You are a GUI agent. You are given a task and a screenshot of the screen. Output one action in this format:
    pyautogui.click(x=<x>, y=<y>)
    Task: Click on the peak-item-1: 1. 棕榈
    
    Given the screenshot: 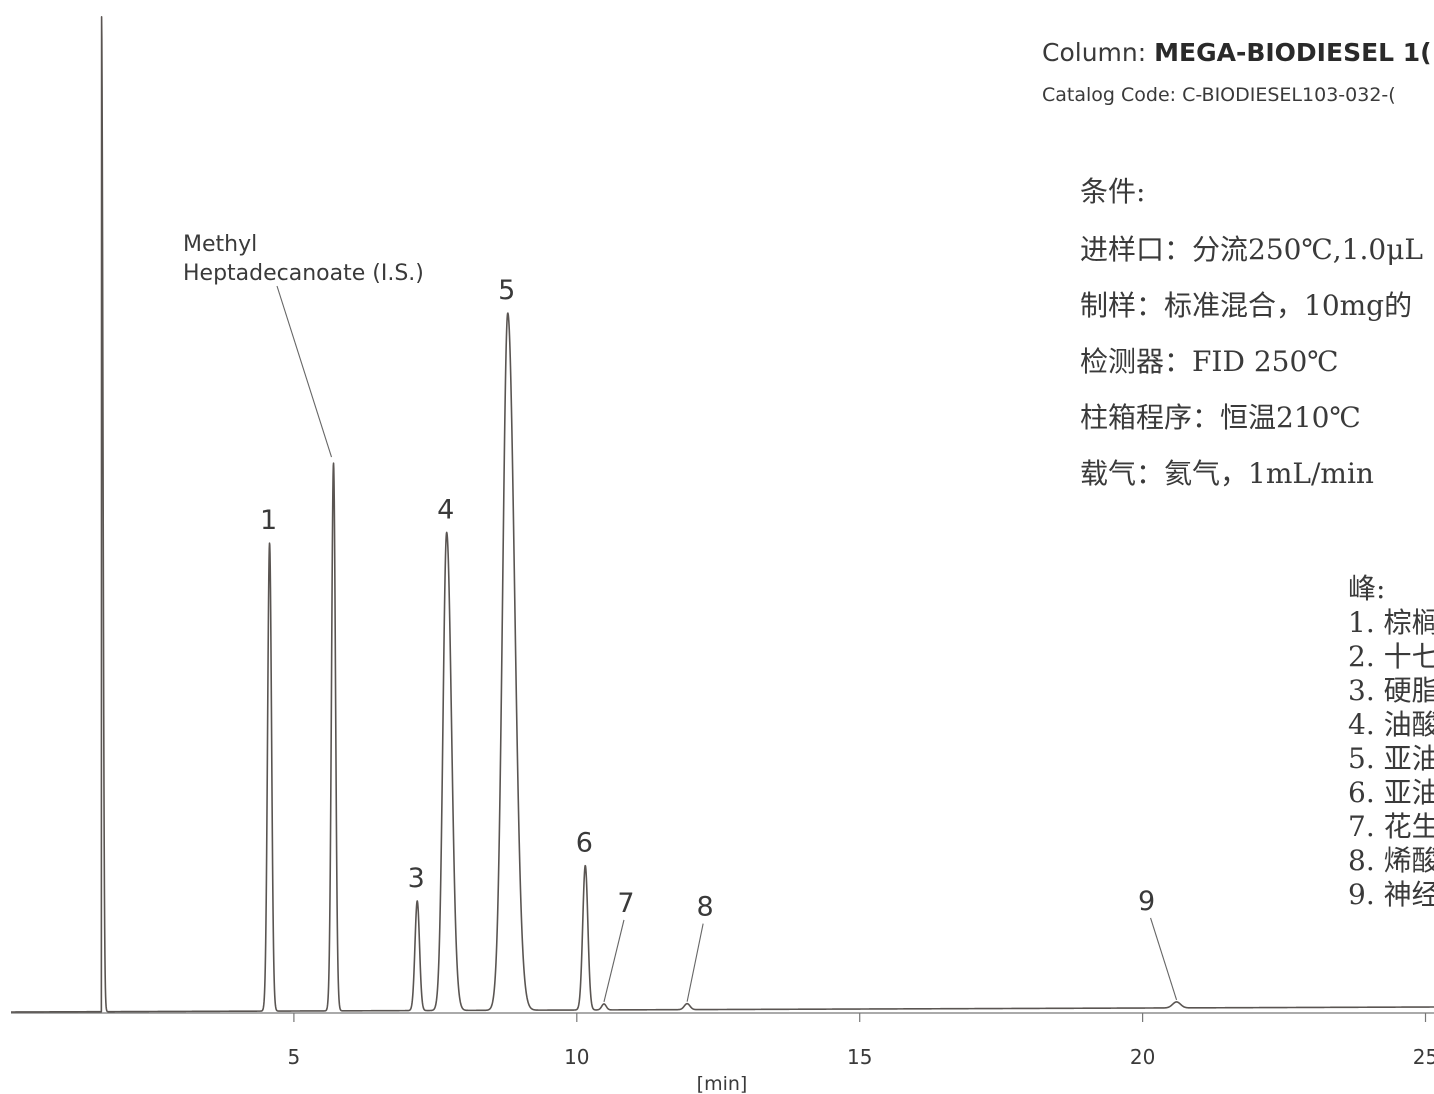 What is the action you would take?
    pyautogui.click(x=1391, y=622)
    